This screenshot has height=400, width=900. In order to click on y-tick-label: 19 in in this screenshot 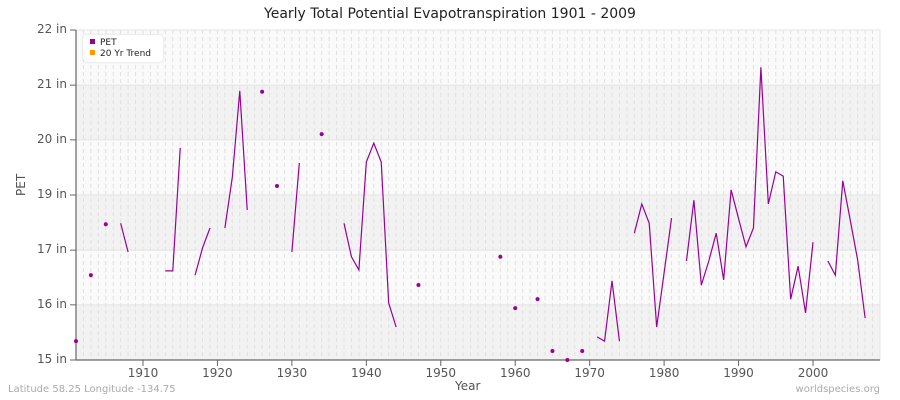, I will do `click(51, 194)`.